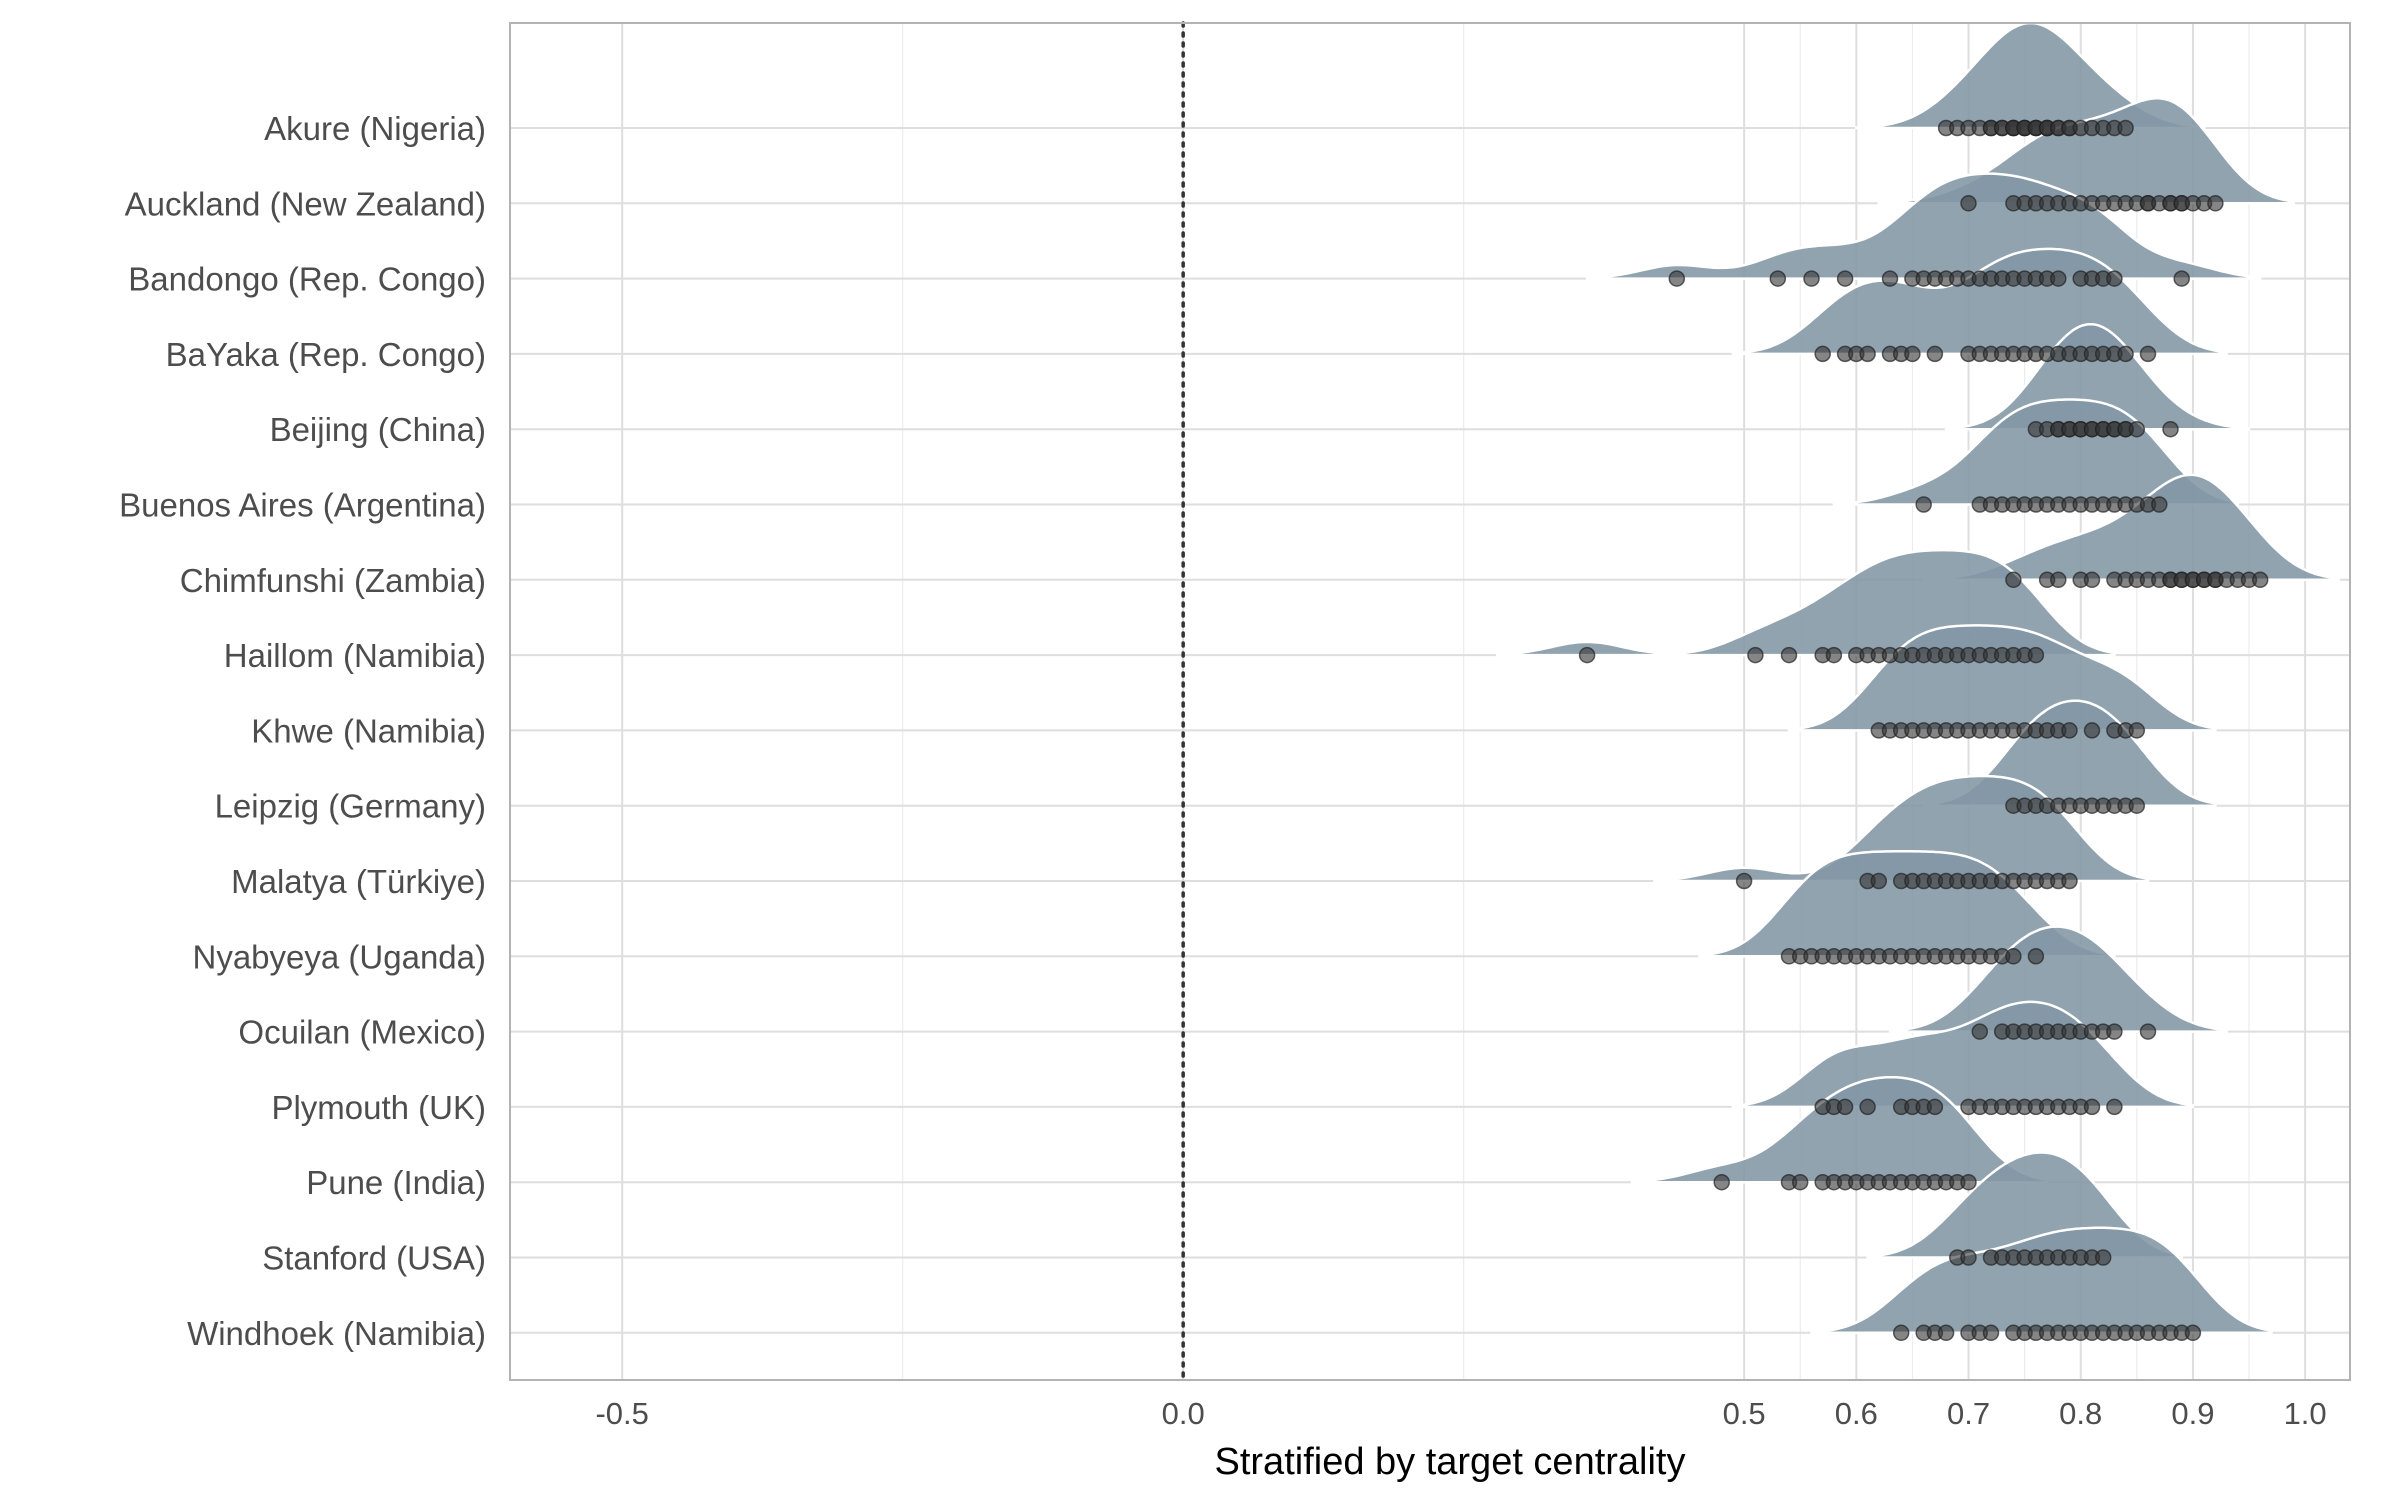 The image size is (2400, 1500). I want to click on x-tick-label: 0.5, so click(1744, 1413).